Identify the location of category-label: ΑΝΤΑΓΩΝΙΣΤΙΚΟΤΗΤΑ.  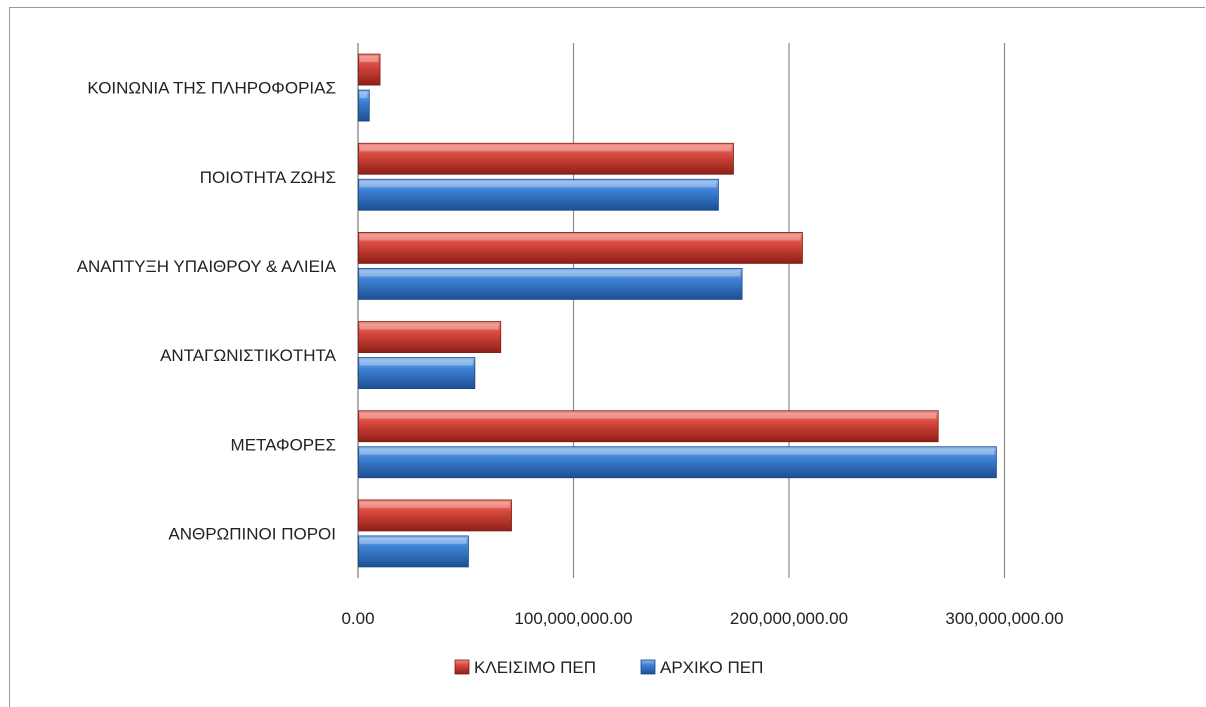
(248, 355).